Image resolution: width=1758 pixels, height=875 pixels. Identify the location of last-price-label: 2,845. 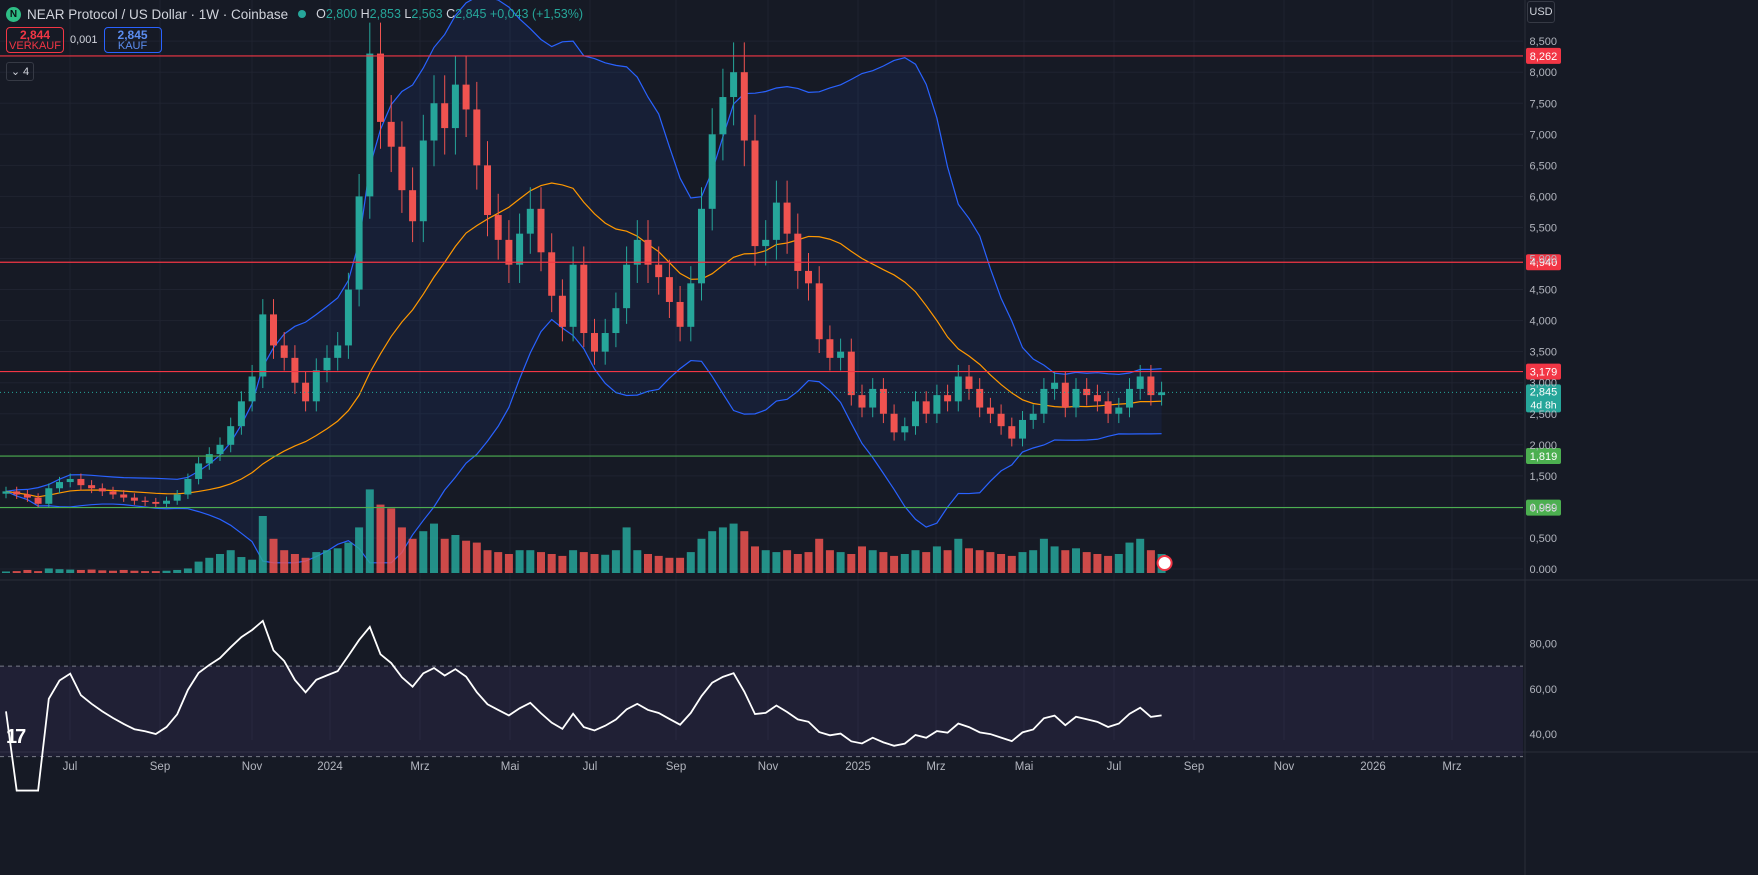
(1544, 392).